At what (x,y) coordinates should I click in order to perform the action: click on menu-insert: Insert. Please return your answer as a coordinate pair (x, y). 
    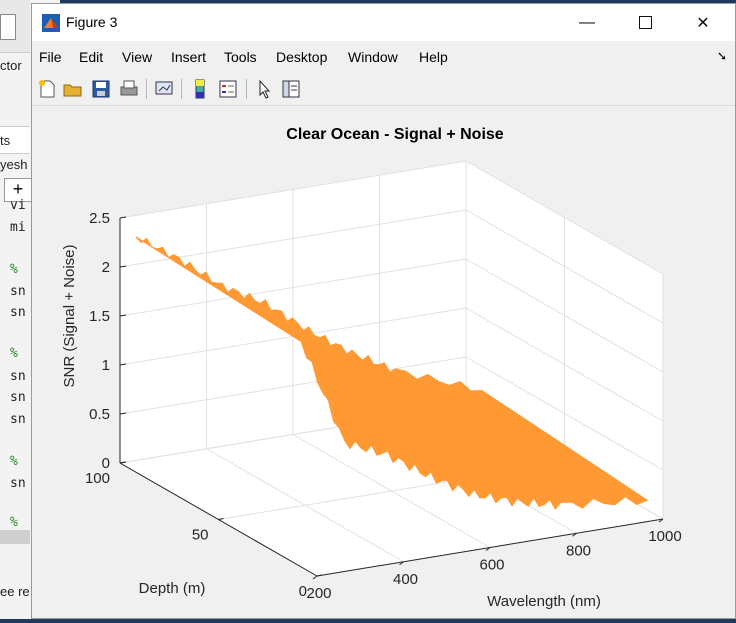
    Looking at the image, I should click on (189, 57).